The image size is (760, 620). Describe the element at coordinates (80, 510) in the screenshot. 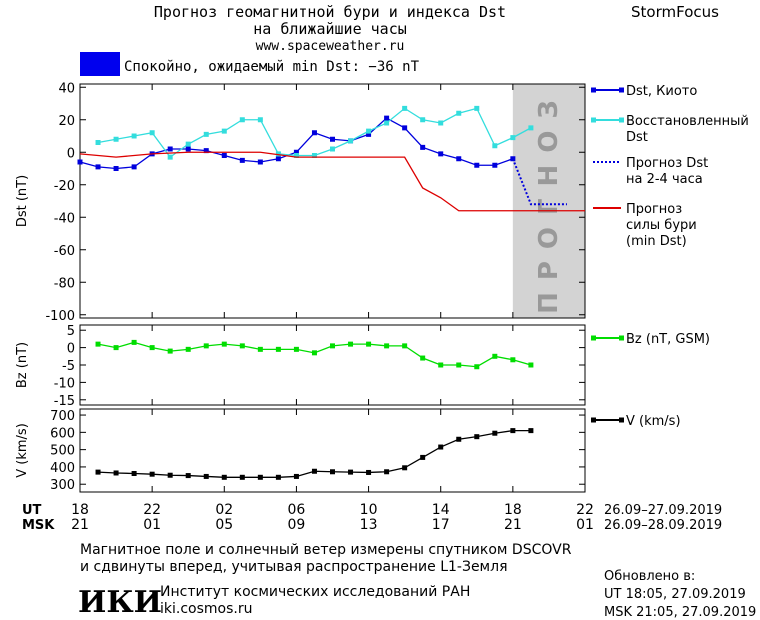

I see `x-tick-label: 18` at that location.